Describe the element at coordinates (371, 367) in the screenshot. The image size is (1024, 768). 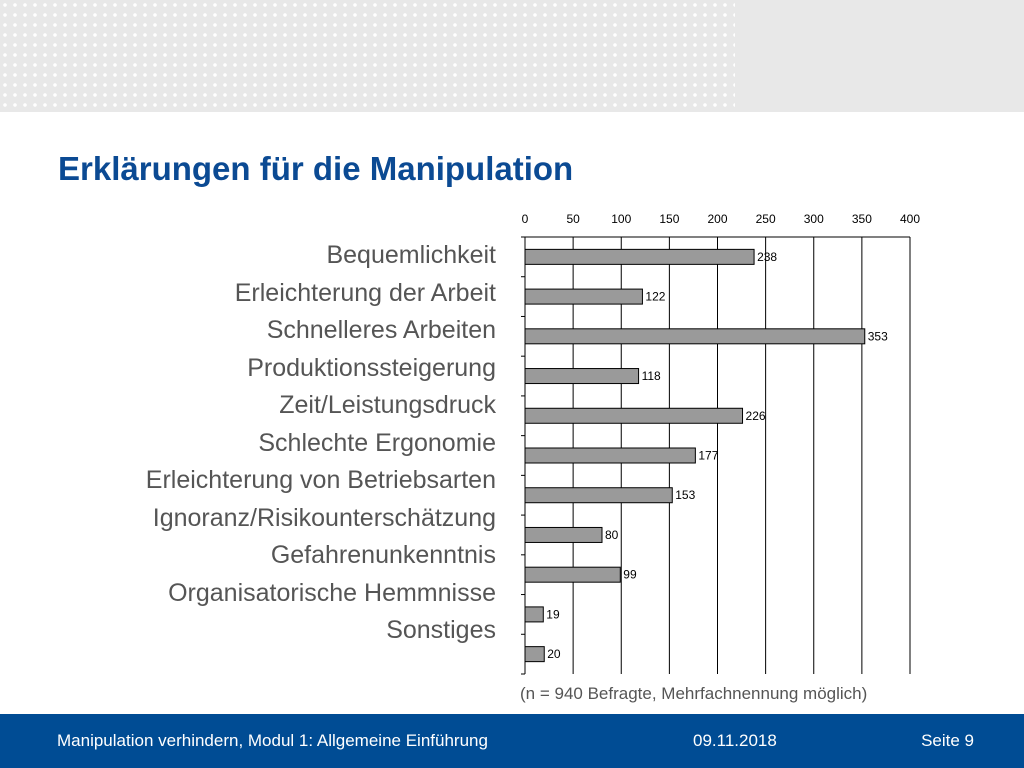
I see `category-label: Produktionssteigerung` at that location.